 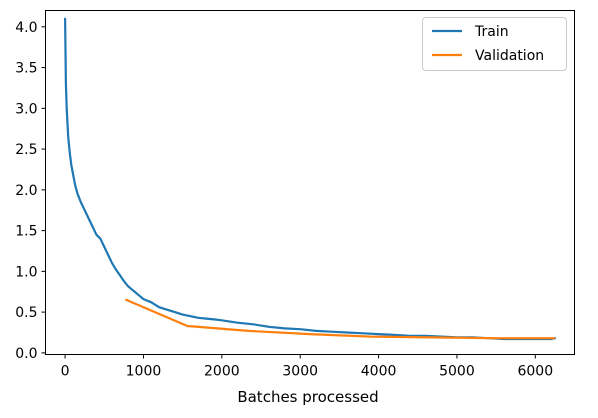 I want to click on y-tick-label: 2.5, so click(x=26, y=150).